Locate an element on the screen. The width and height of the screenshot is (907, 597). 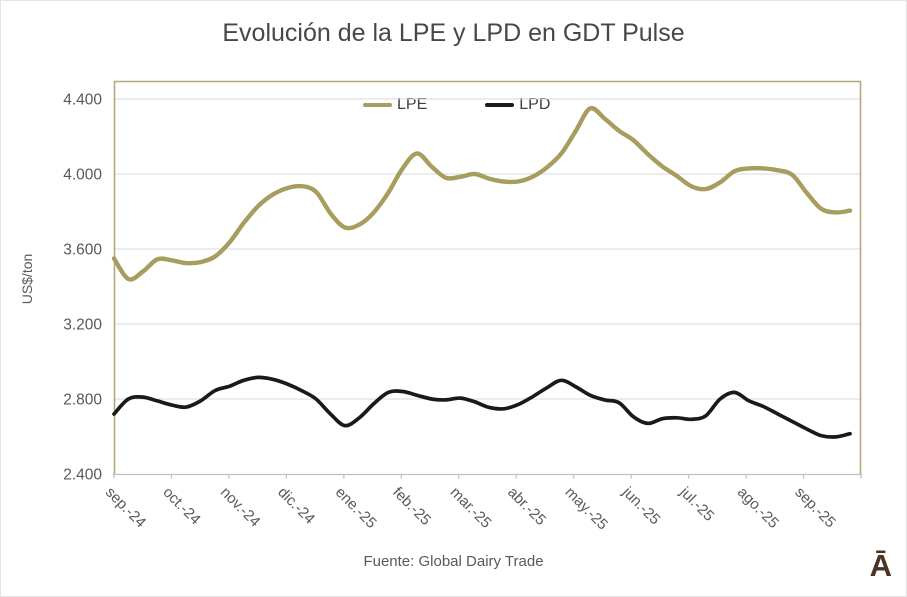
legend-item-lpd: LPD is located at coordinates (517, 105).